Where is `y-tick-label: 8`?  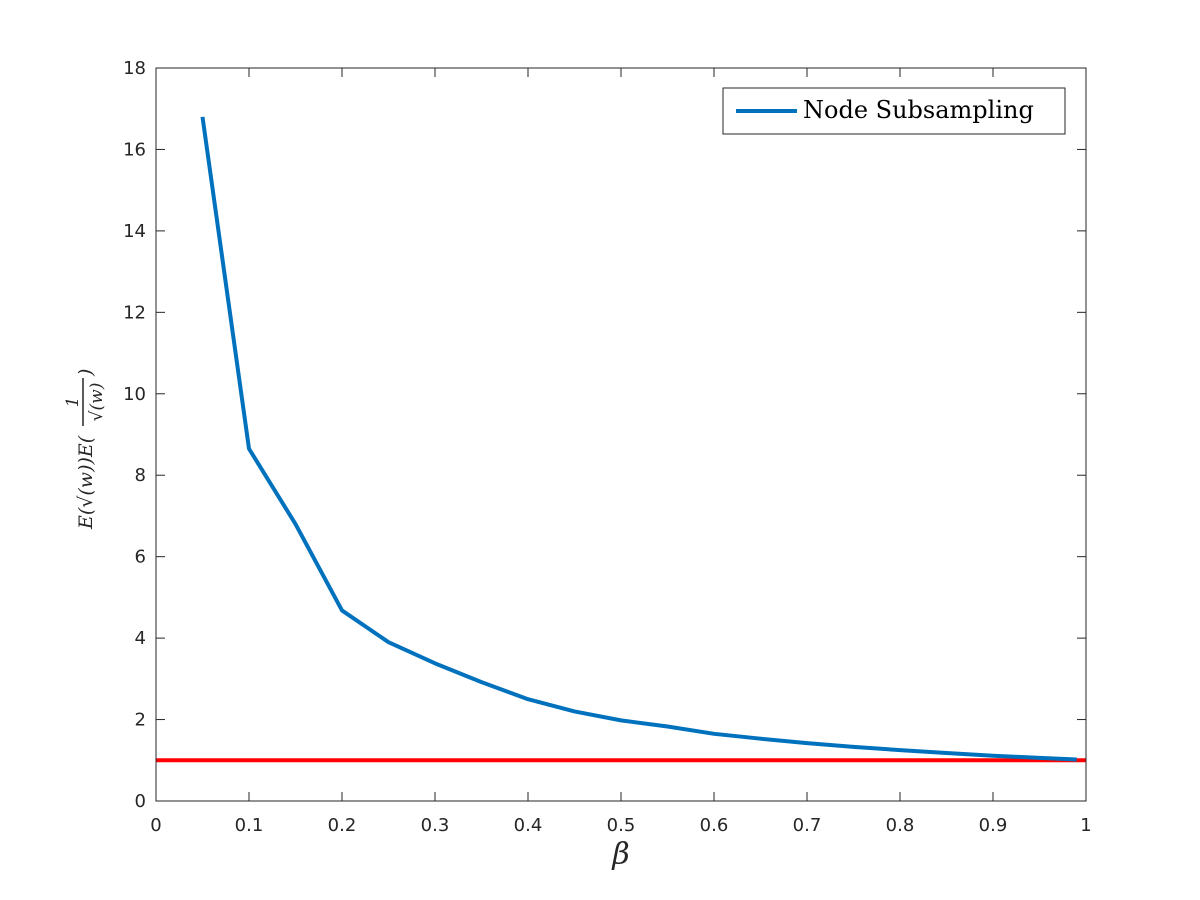 y-tick-label: 8 is located at coordinates (140, 475).